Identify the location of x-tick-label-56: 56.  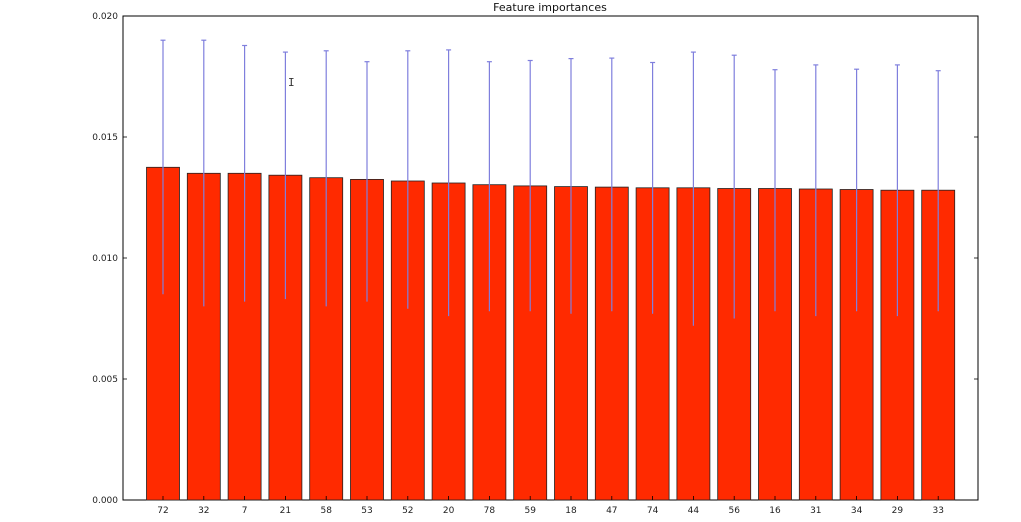
(734, 511).